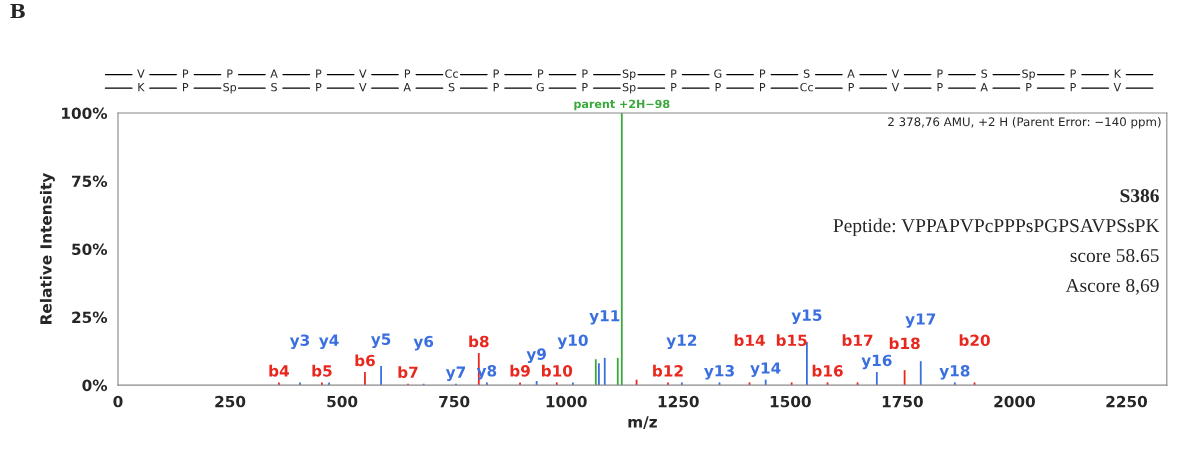 The width and height of the screenshot is (1187, 452). I want to click on annotation: S386, so click(1139, 196).